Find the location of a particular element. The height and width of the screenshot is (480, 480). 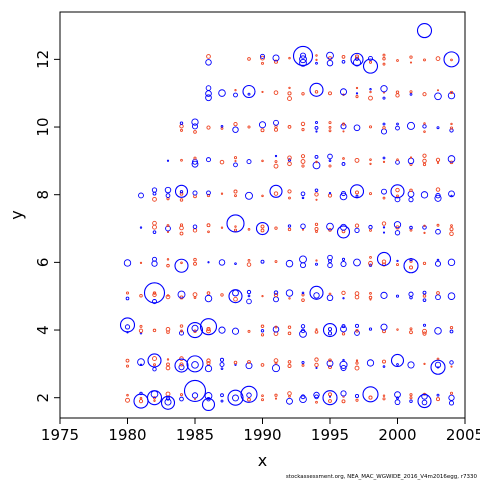

y-axis-label: y is located at coordinates (16, 214).